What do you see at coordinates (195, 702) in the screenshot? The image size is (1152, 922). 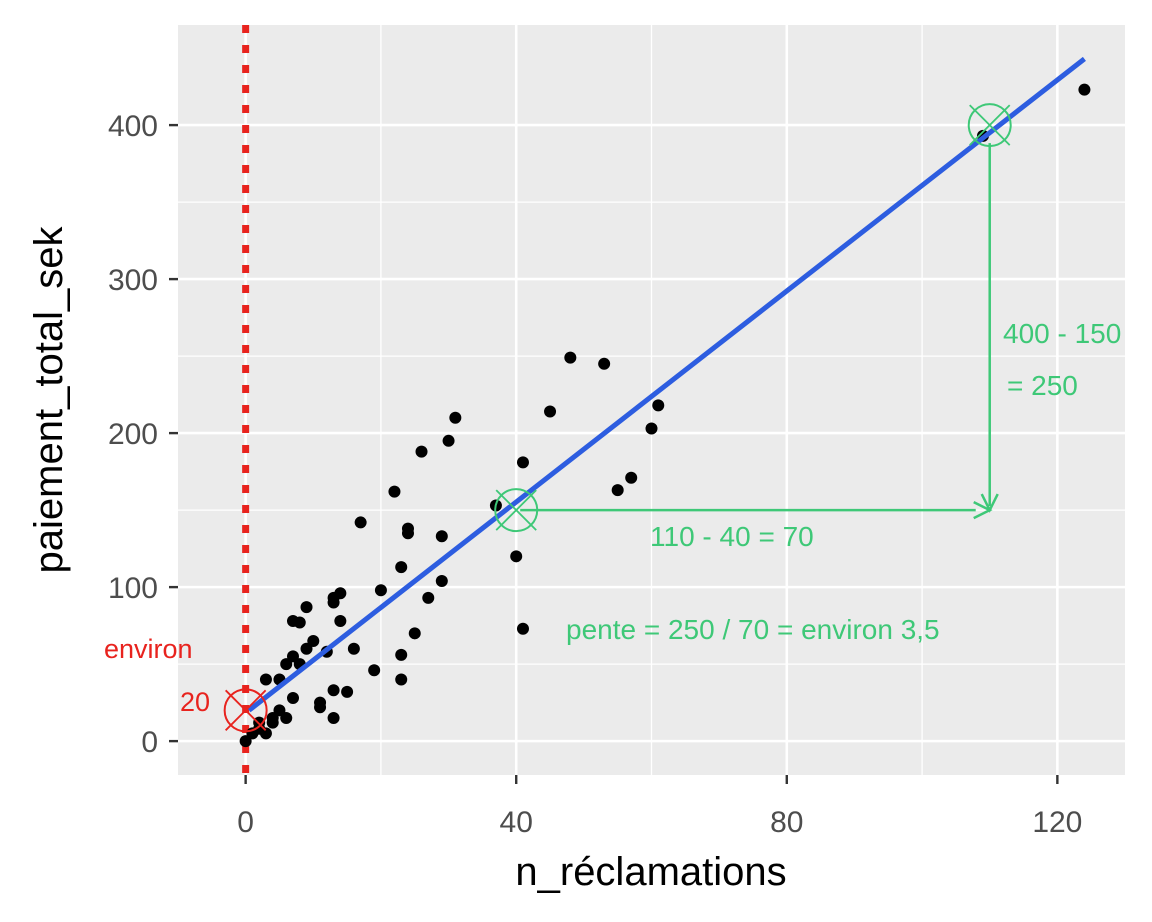 I see `intercept-label-line2: 20` at bounding box center [195, 702].